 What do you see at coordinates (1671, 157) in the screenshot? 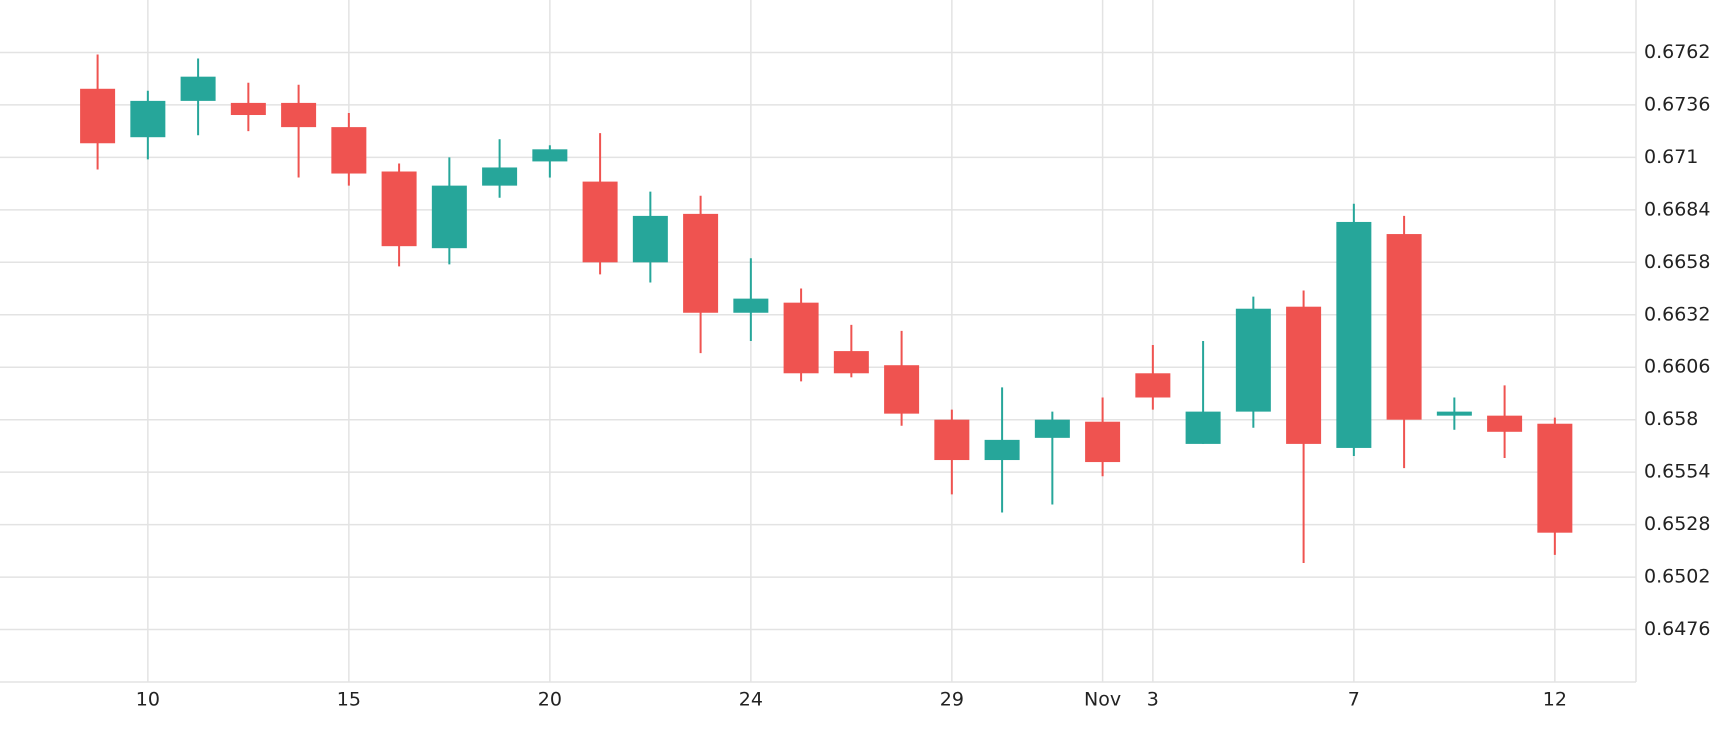
I see `y-tick-label: 0.671` at bounding box center [1671, 157].